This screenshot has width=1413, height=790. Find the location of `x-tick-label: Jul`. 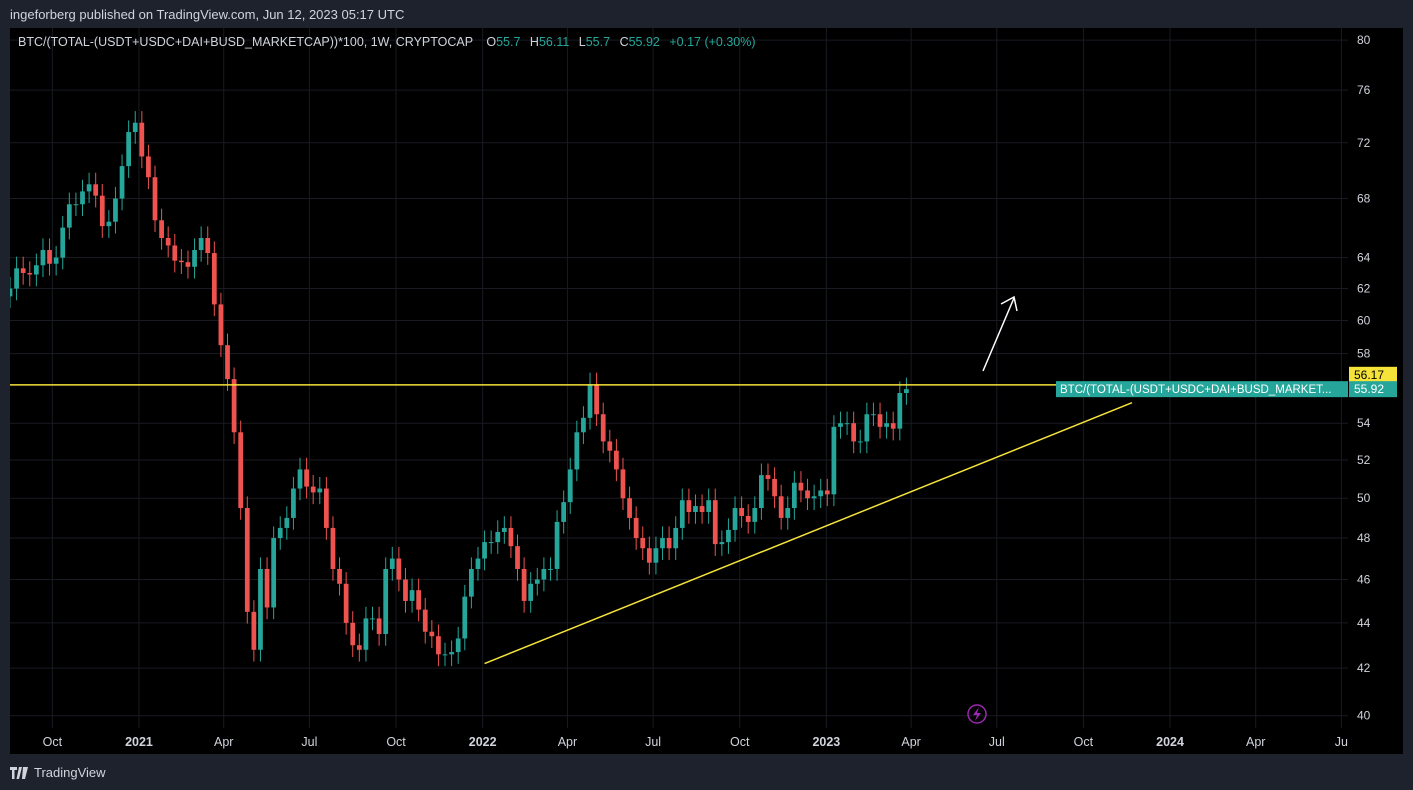

x-tick-label: Jul is located at coordinates (997, 742).